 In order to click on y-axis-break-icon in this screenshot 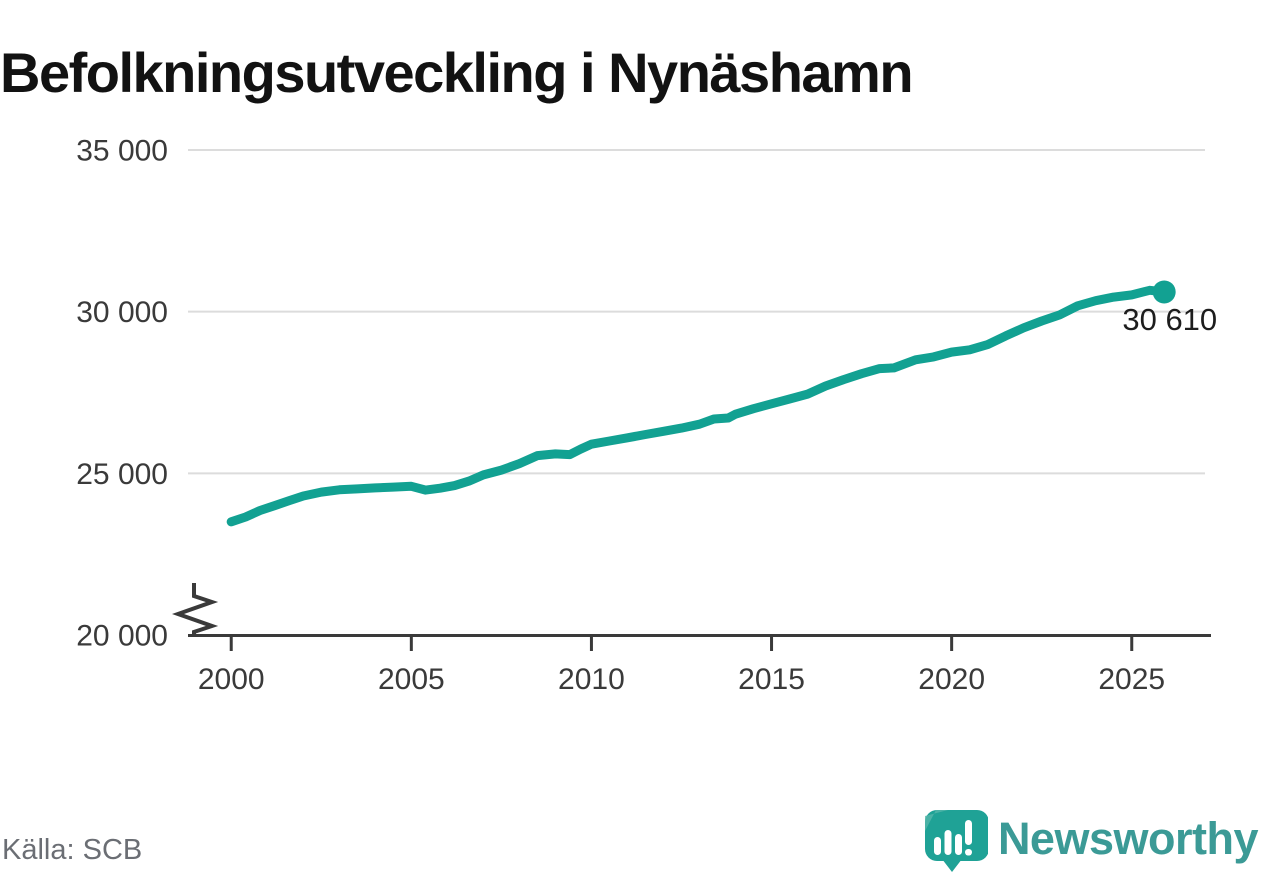, I will do `click(195, 609)`.